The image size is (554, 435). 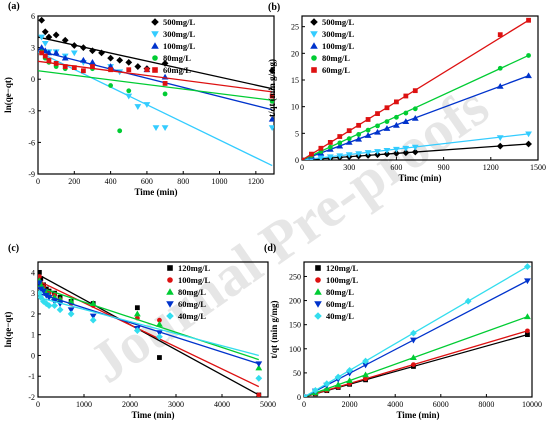 I want to click on y-tick-label: 10, so click(x=295, y=107).